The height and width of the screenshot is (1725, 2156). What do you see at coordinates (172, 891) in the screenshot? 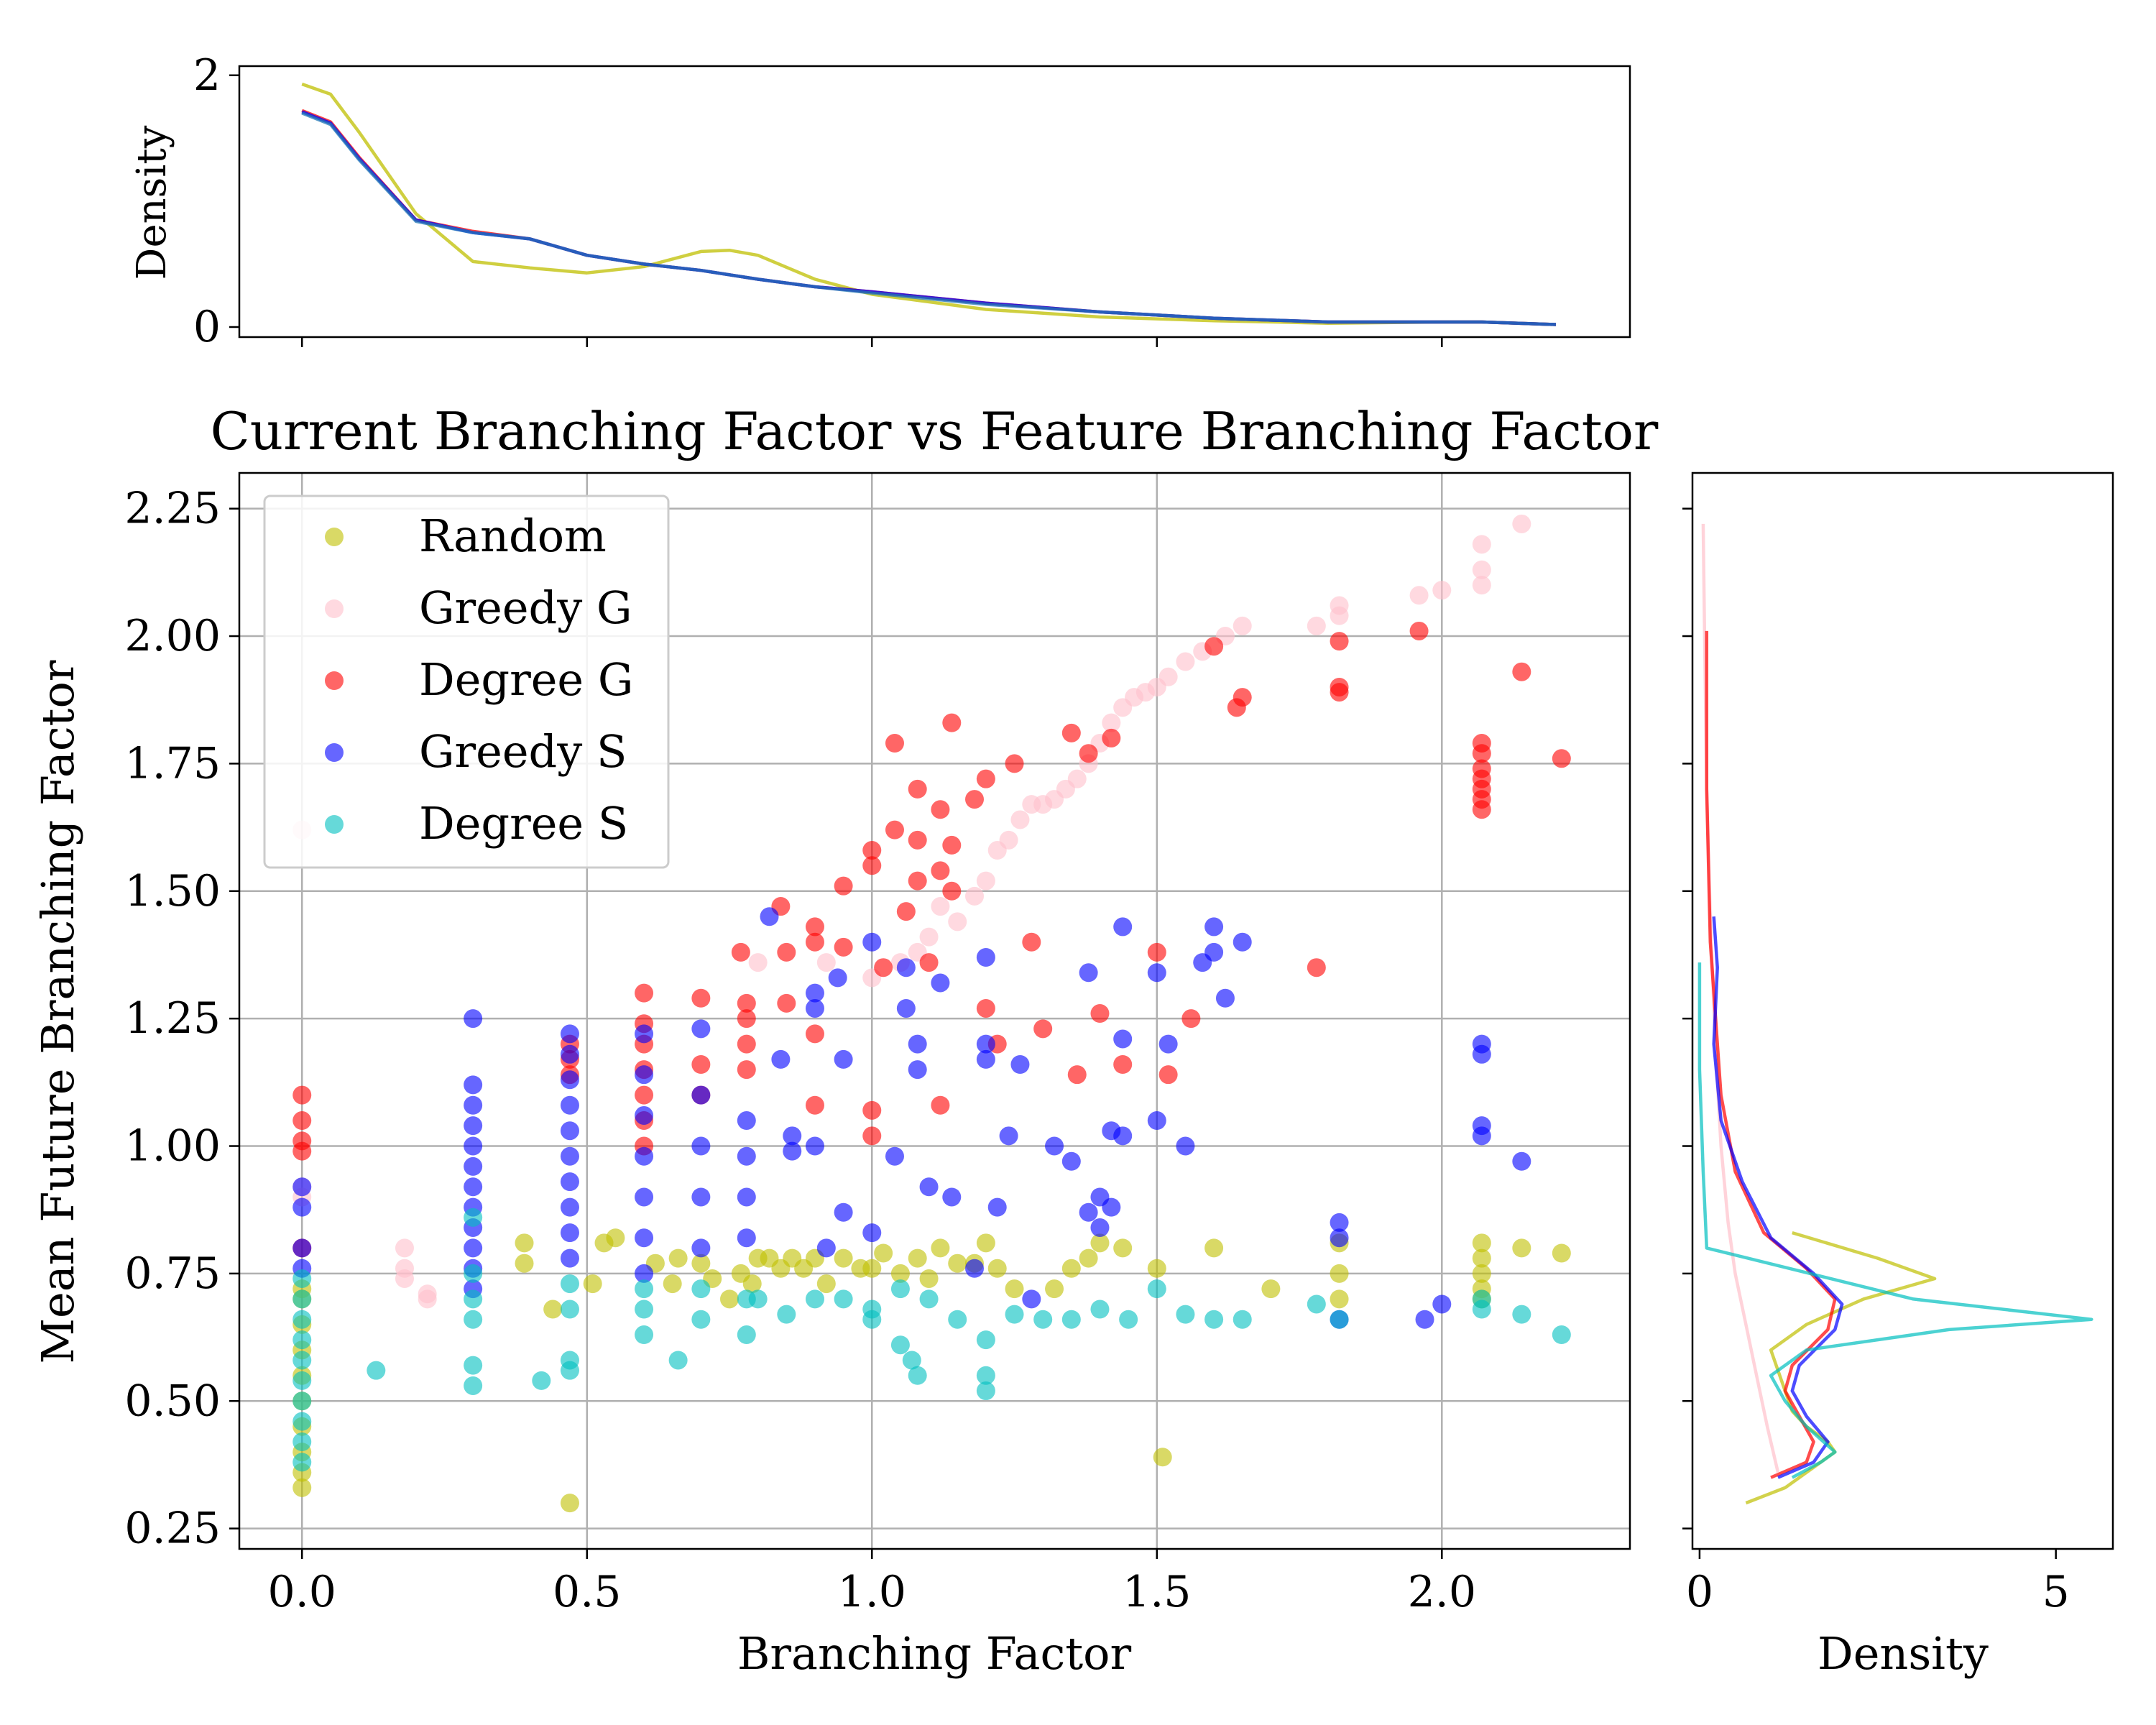
I see `y-tick-label: 1.50` at bounding box center [172, 891].